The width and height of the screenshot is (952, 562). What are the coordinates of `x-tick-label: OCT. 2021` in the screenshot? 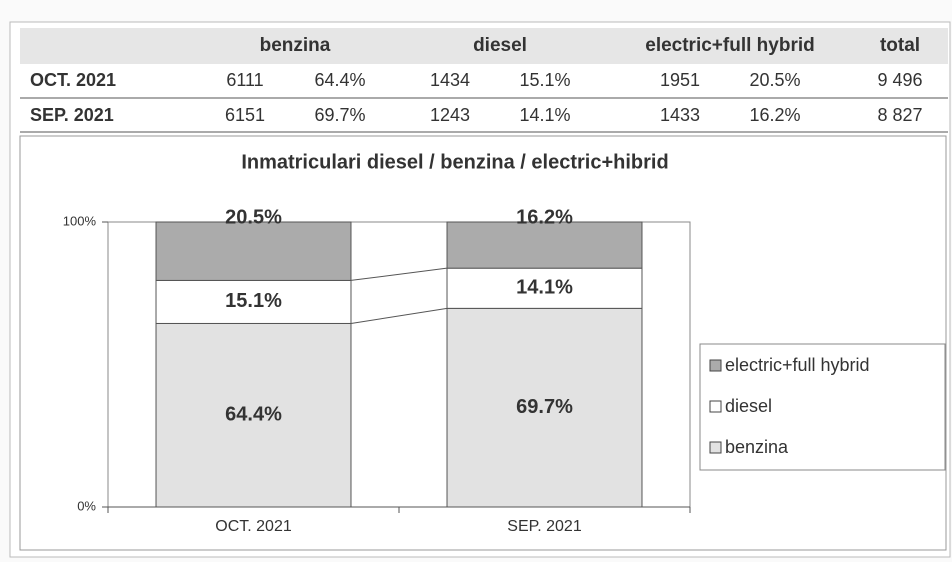 It's located at (253, 526).